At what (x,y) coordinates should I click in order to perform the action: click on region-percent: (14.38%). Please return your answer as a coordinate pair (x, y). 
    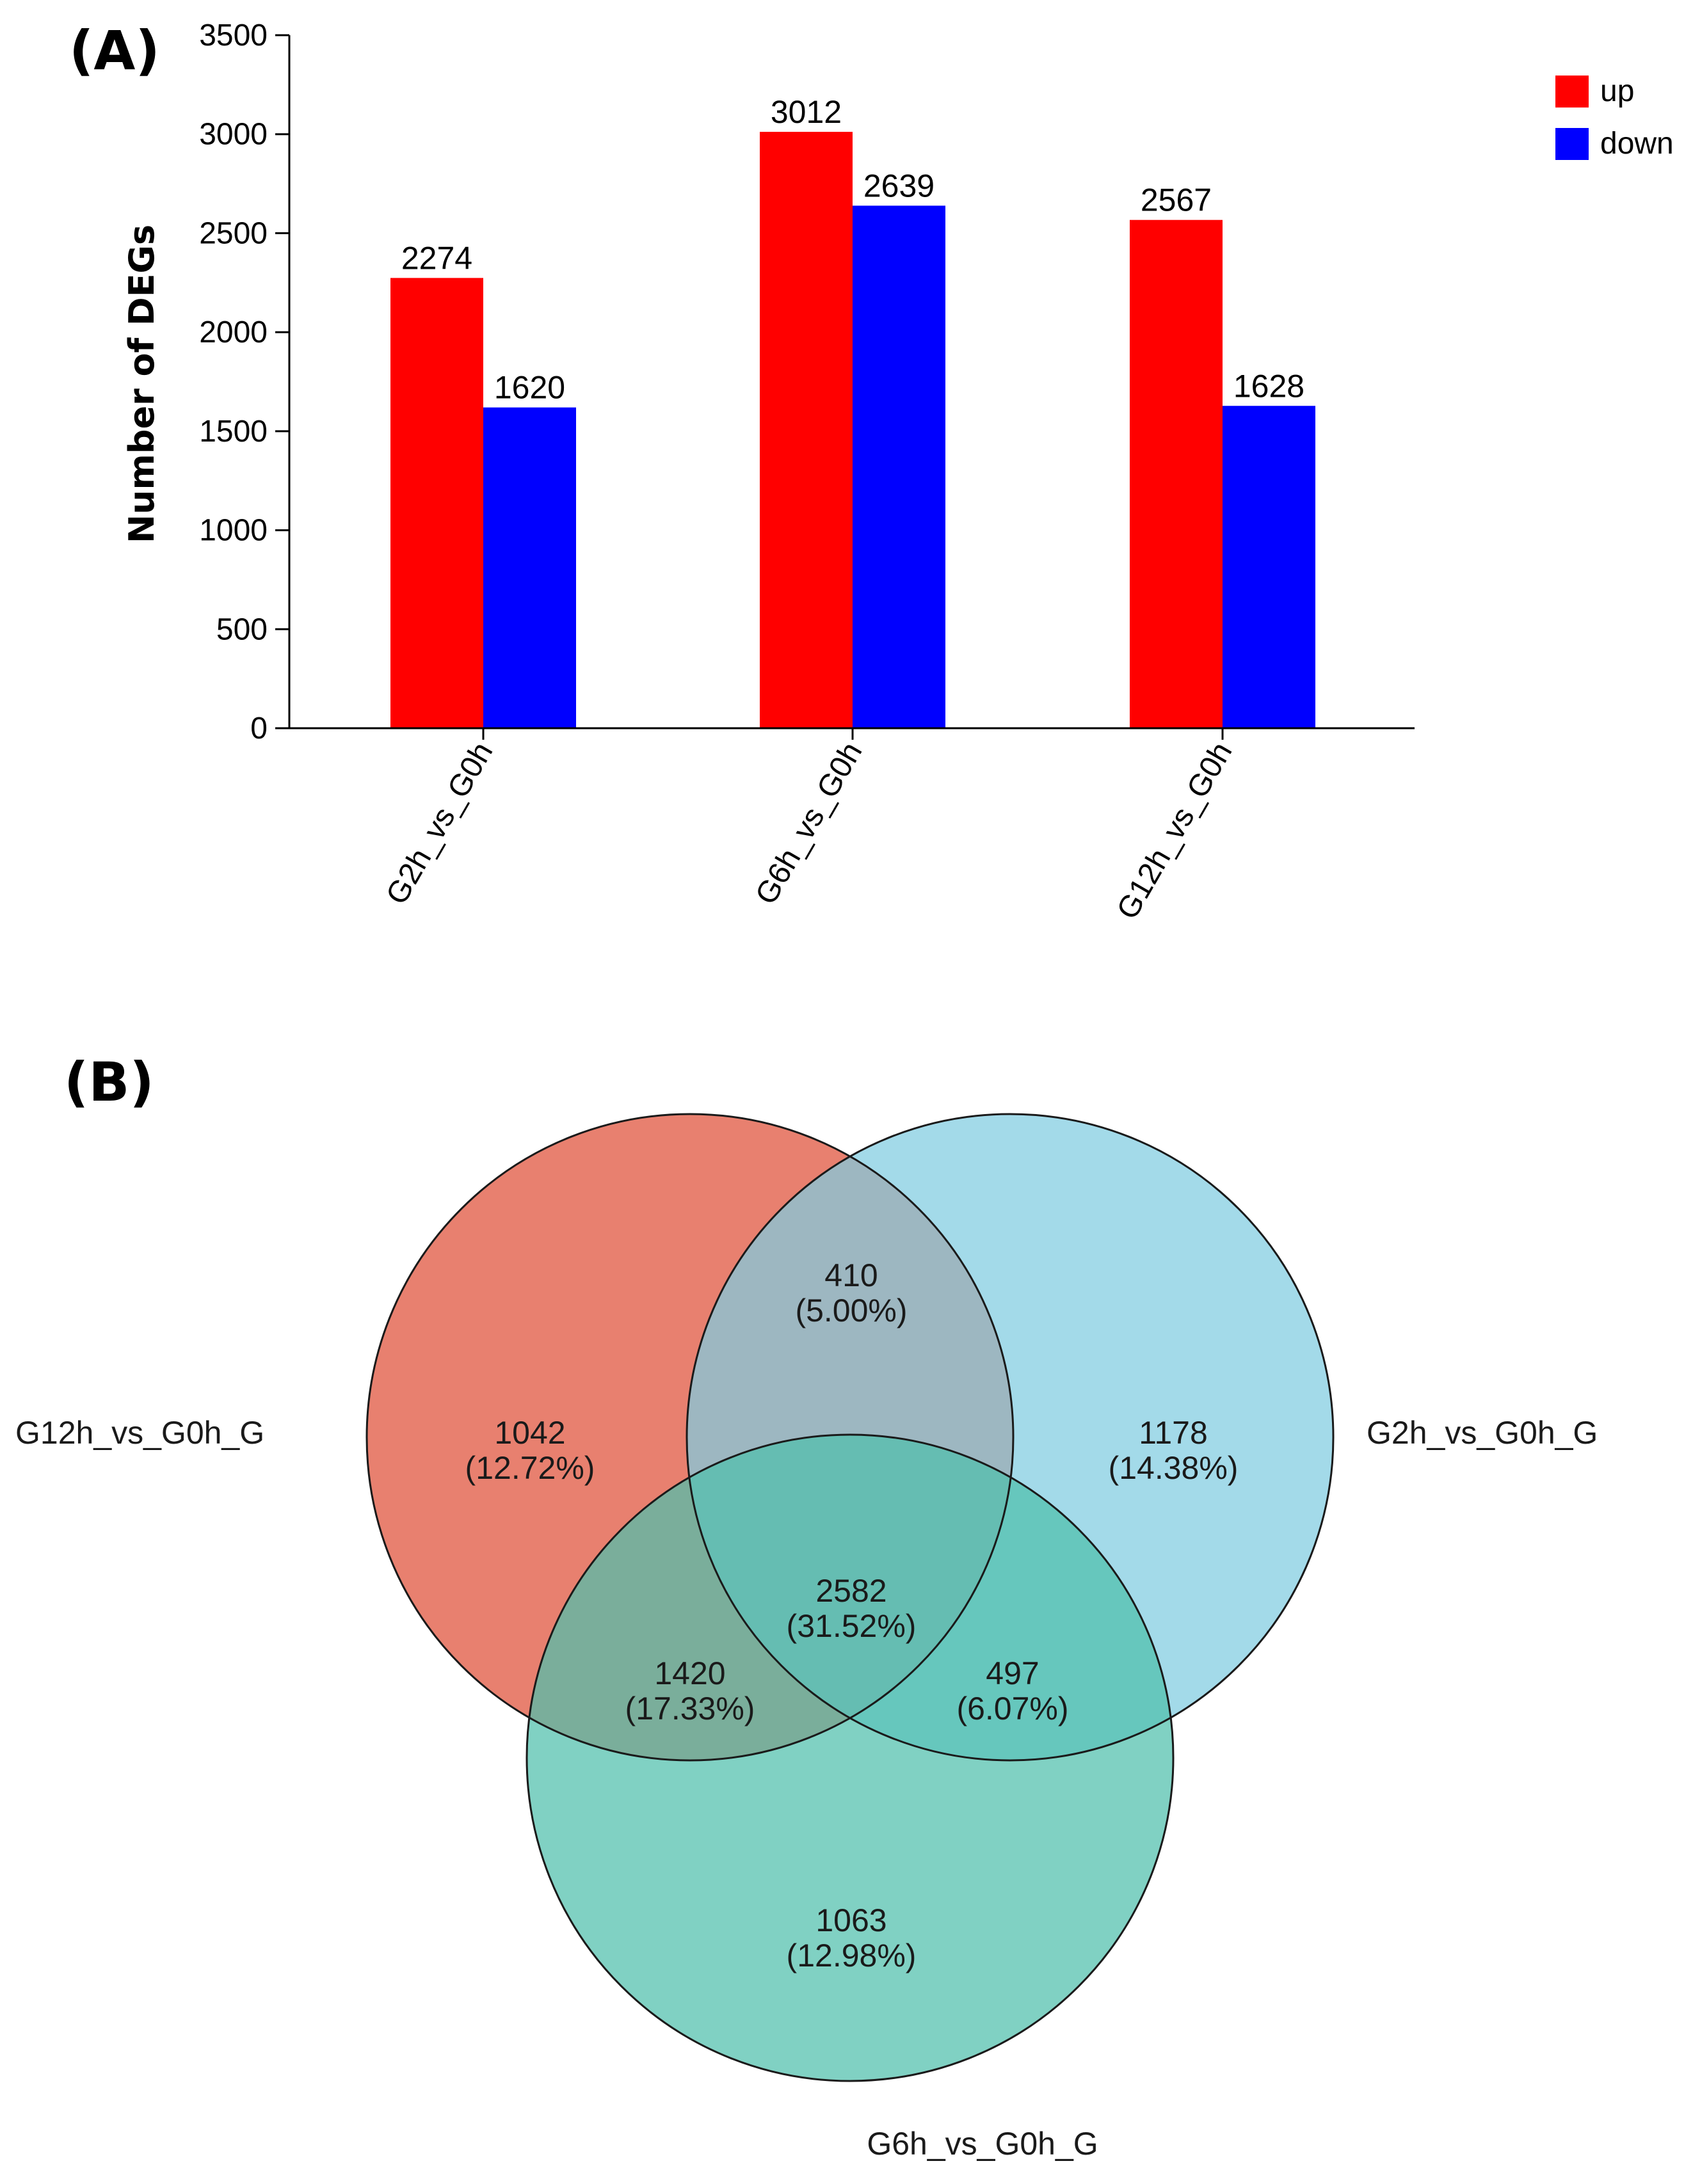
    Looking at the image, I should click on (1174, 1468).